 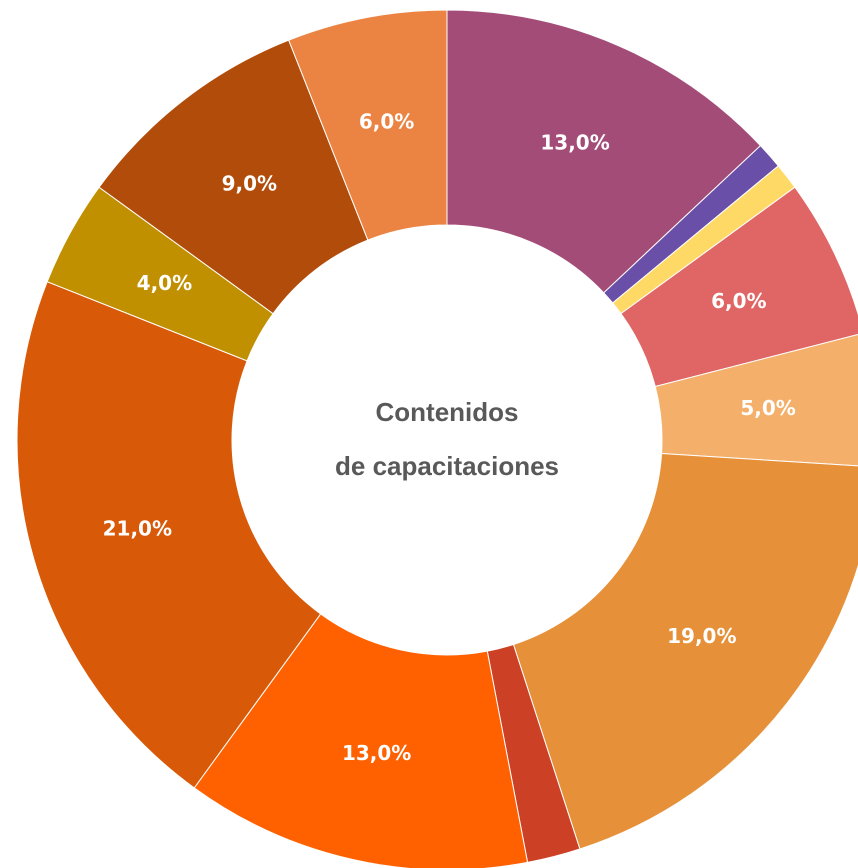 What do you see at coordinates (447, 412) in the screenshot?
I see `center-label: Contenidos` at bounding box center [447, 412].